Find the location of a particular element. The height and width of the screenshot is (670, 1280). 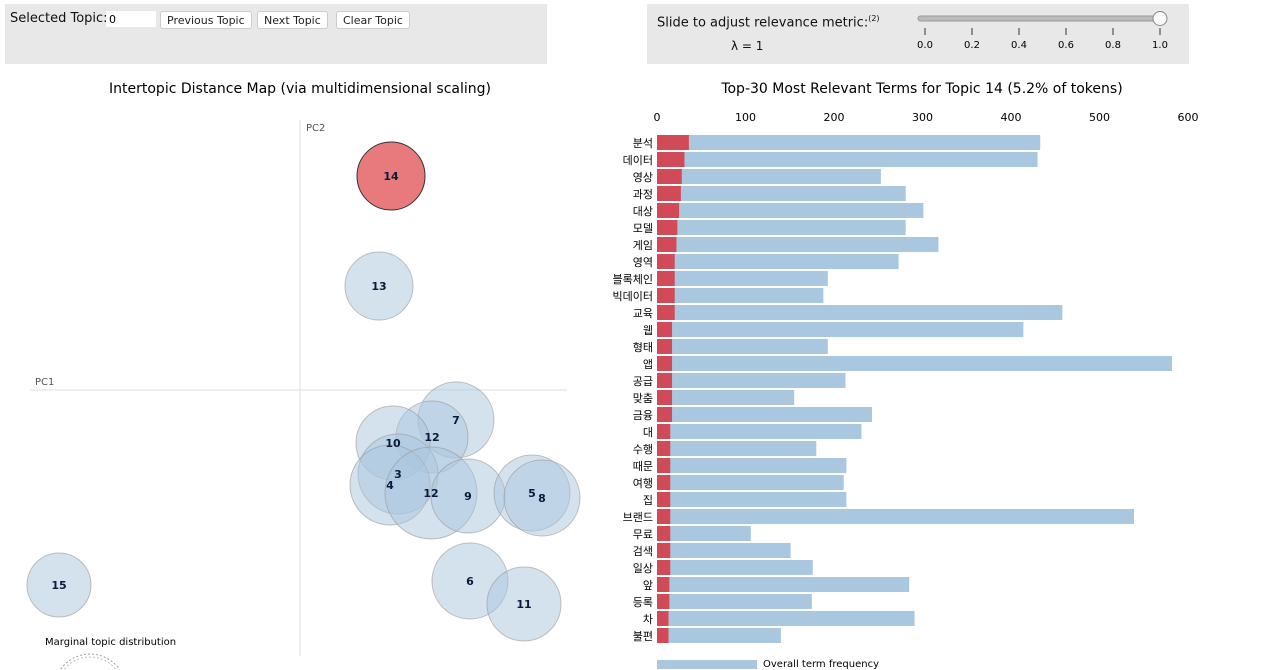

previous-topic-button: Previous Topic is located at coordinates (206, 20).